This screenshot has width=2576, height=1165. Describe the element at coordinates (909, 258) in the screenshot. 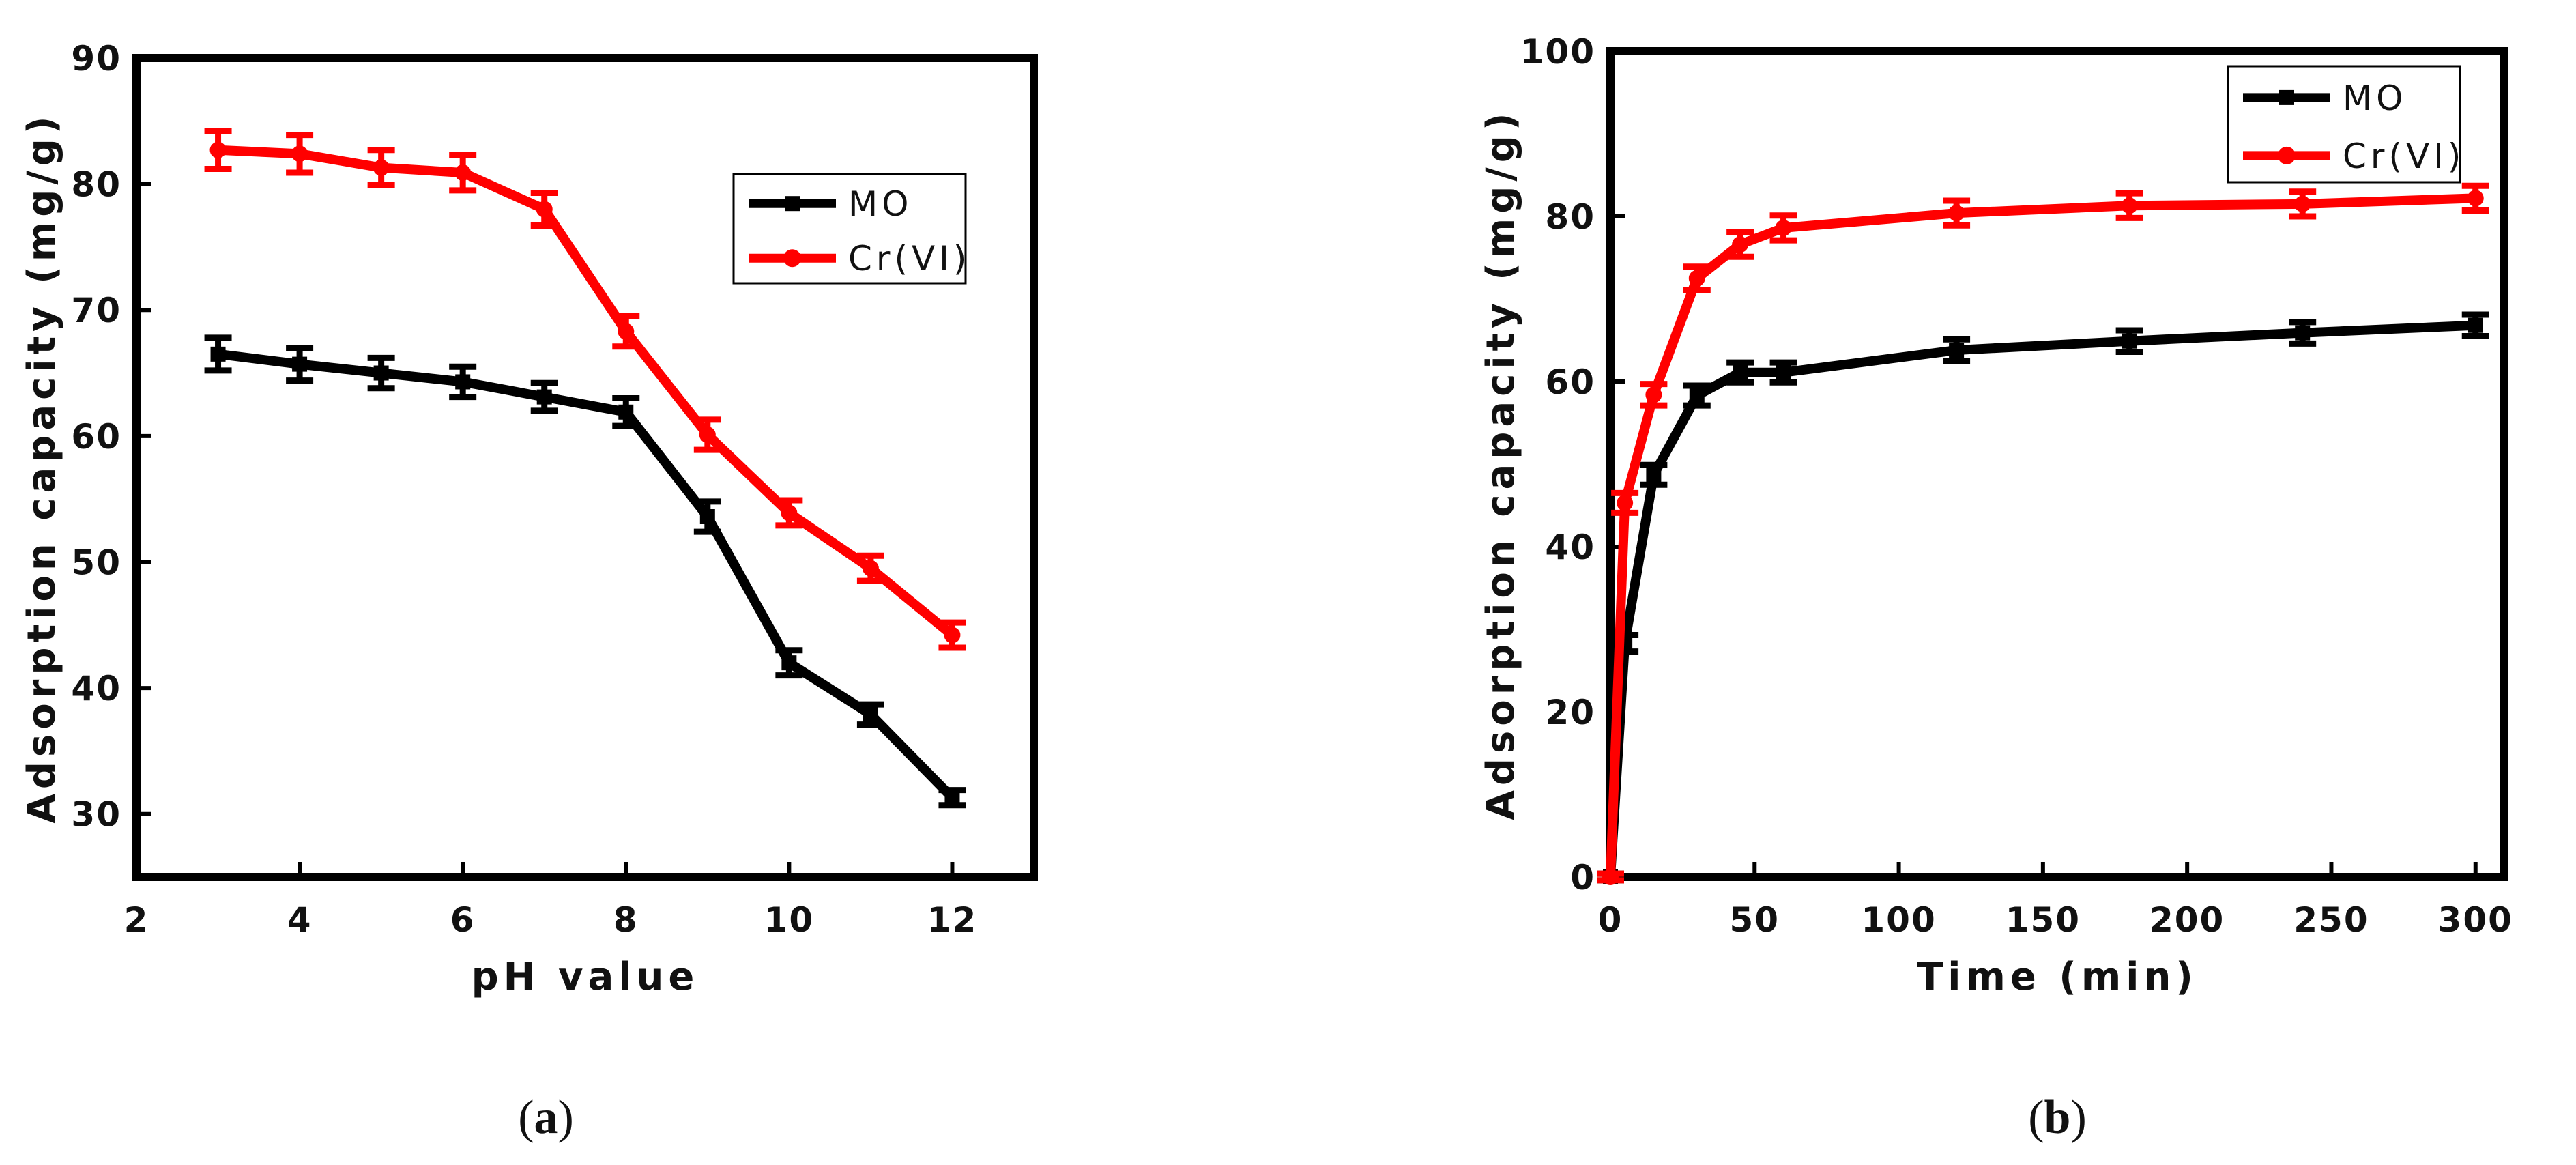

I see `legend-label: Cr(VI)` at that location.